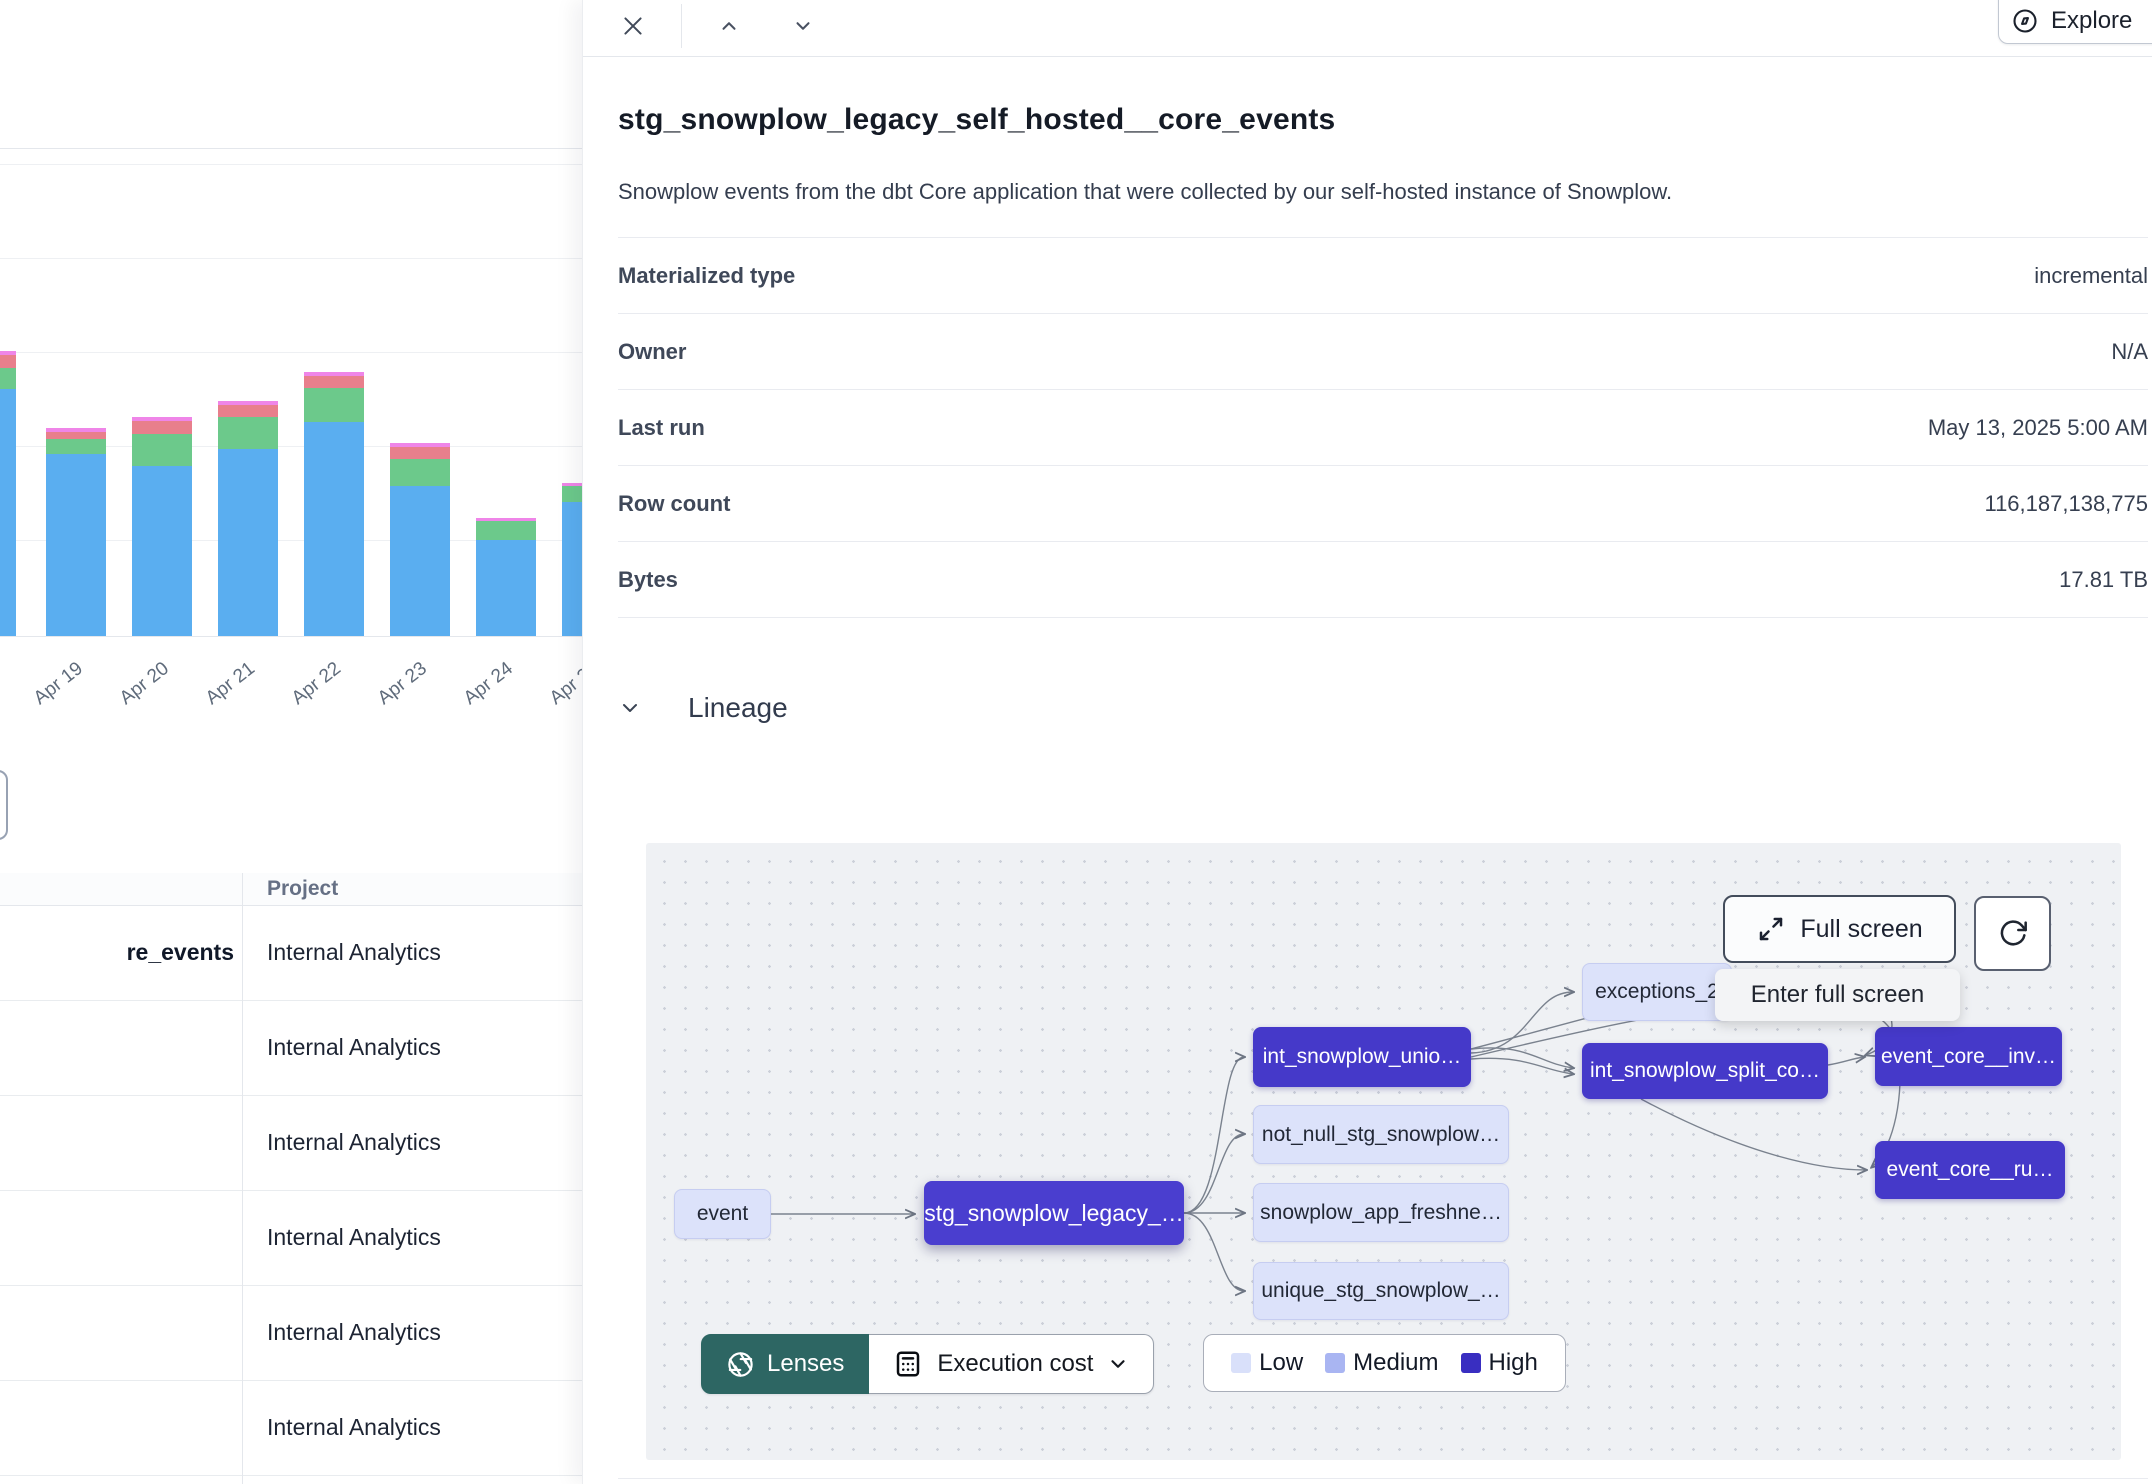 Image resolution: width=2152 pixels, height=1484 pixels. Describe the element at coordinates (4, 805) in the screenshot. I see `clipped-button-fragment` at that location.